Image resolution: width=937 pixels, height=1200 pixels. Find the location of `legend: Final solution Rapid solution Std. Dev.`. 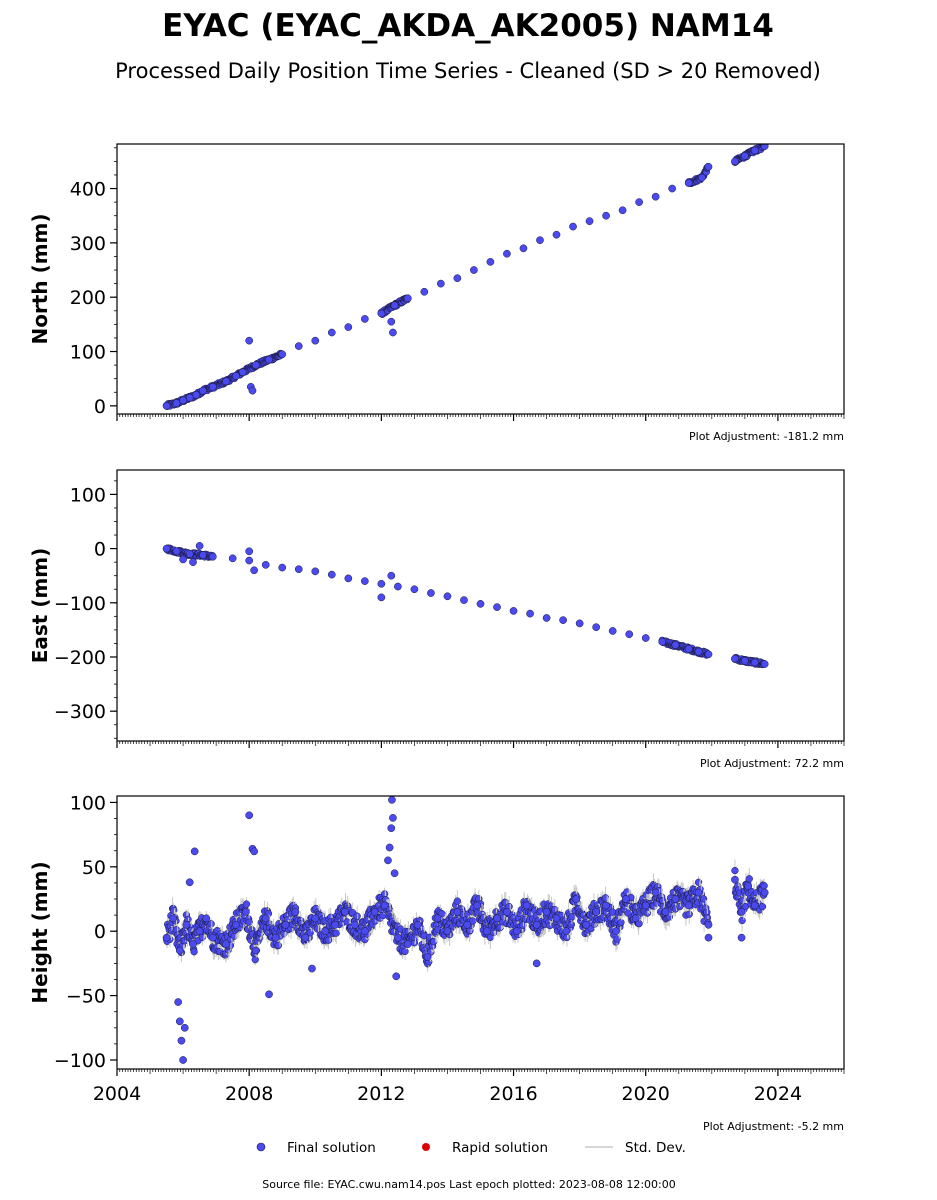

legend: Final solution Rapid solution Std. Dev. is located at coordinates (471, 1148).